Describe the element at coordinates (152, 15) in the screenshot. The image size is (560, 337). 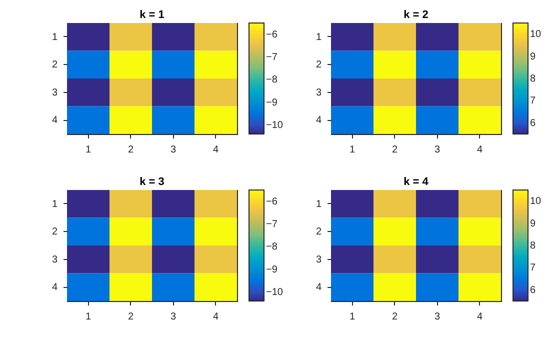
I see `chart-title: k = 1` at that location.